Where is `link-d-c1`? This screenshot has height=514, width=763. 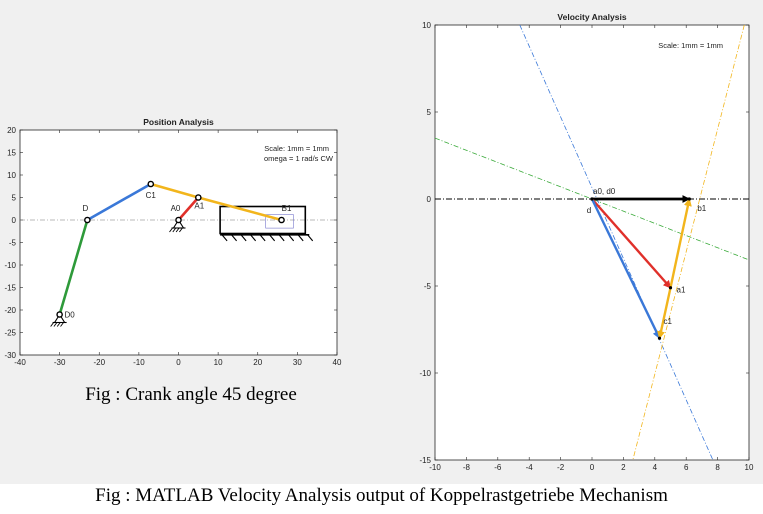 link-d-c1 is located at coordinates (119, 202).